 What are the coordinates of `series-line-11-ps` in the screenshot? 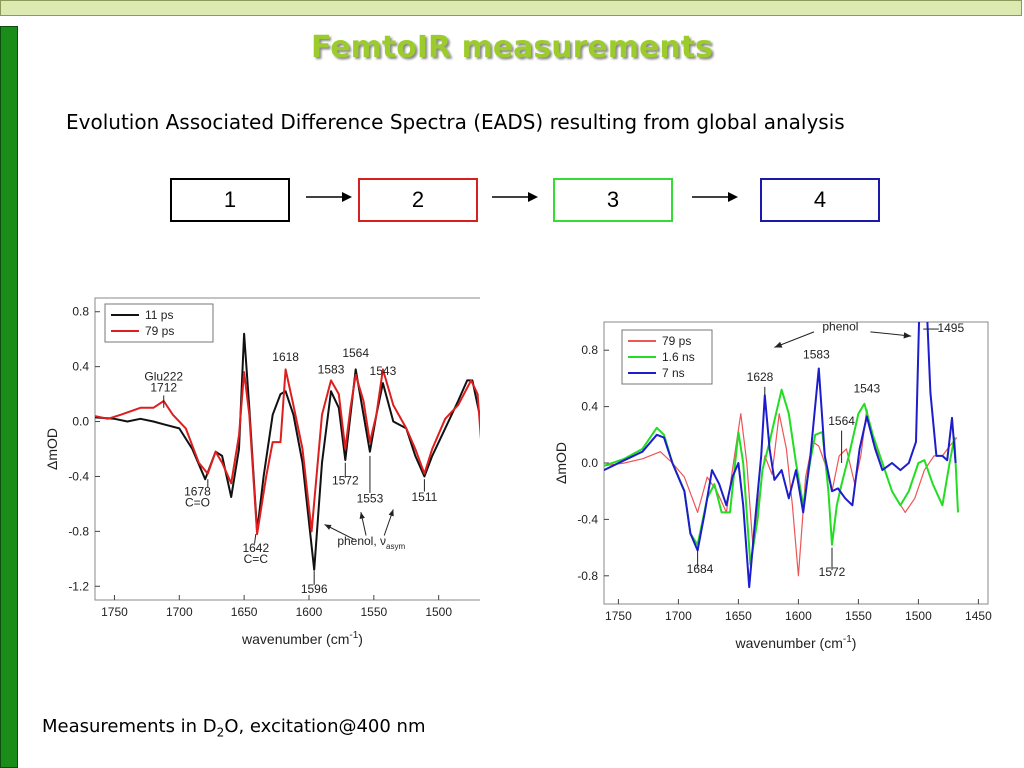 It's located at (287, 451).